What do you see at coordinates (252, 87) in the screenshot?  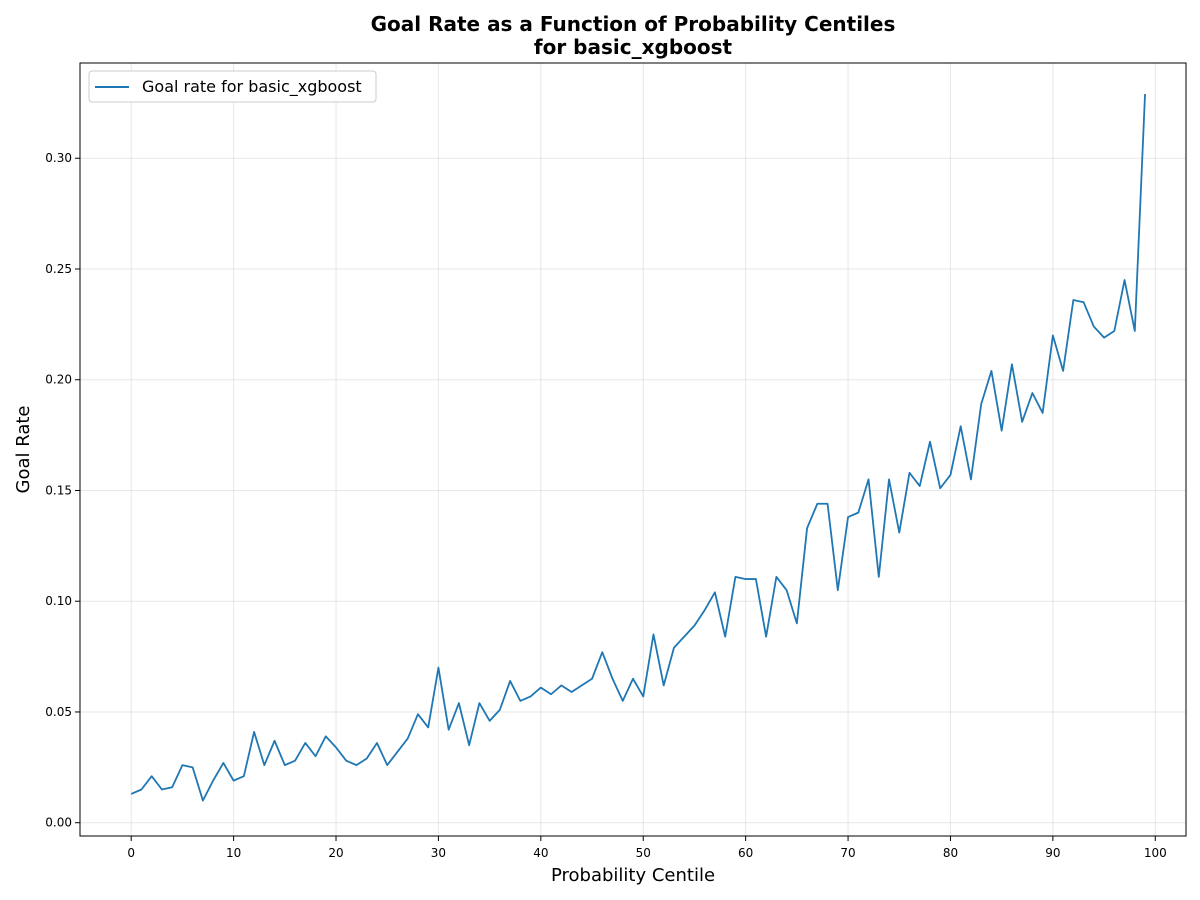 I see `legend-entry-label: Goal rate for basic_xgboost` at bounding box center [252, 87].